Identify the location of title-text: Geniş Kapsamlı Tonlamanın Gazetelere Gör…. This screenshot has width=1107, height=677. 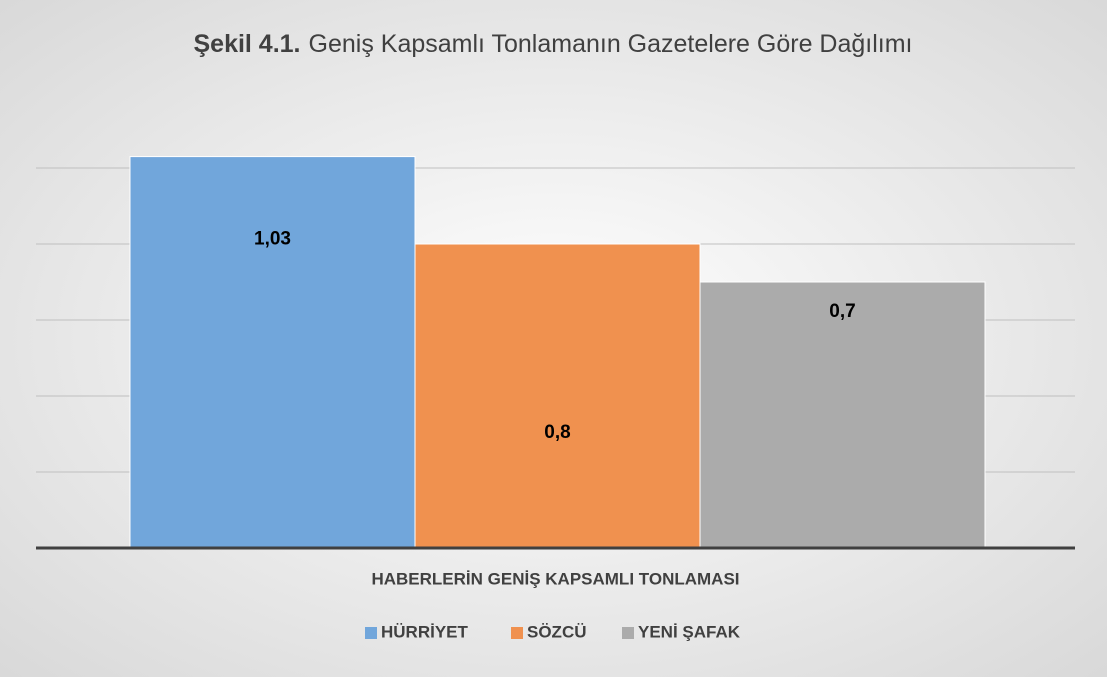
(611, 44).